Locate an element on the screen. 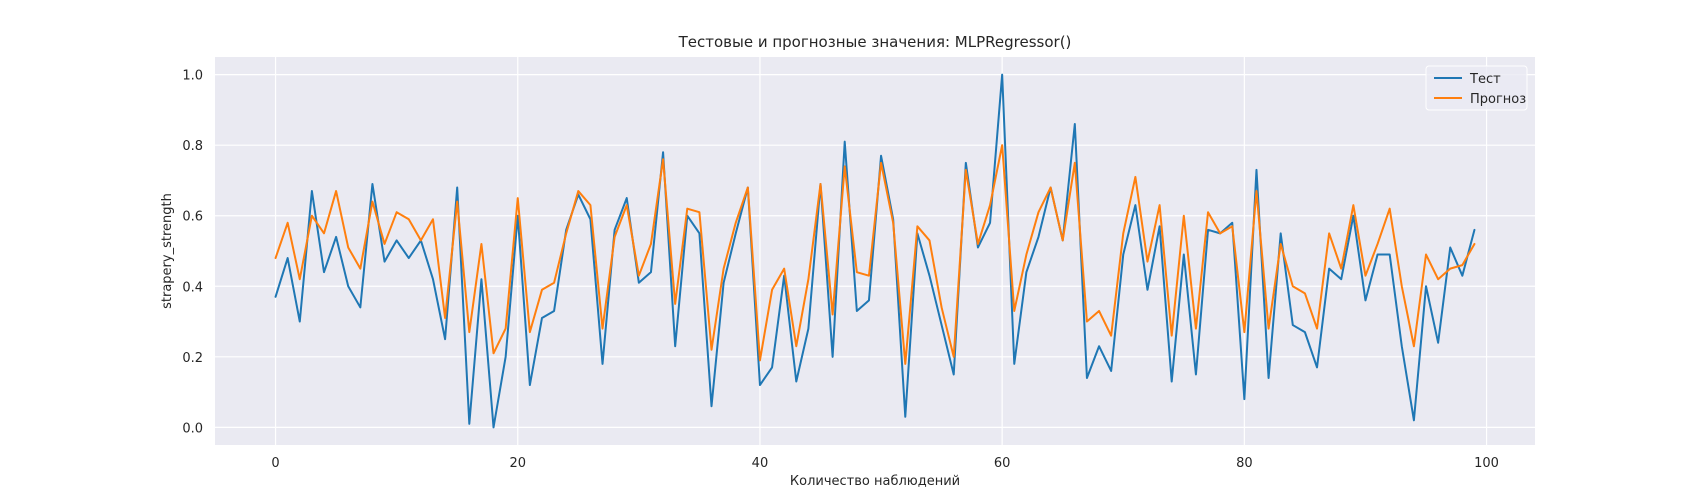 The image size is (1700, 500). x-tick-label: 20 is located at coordinates (517, 463).